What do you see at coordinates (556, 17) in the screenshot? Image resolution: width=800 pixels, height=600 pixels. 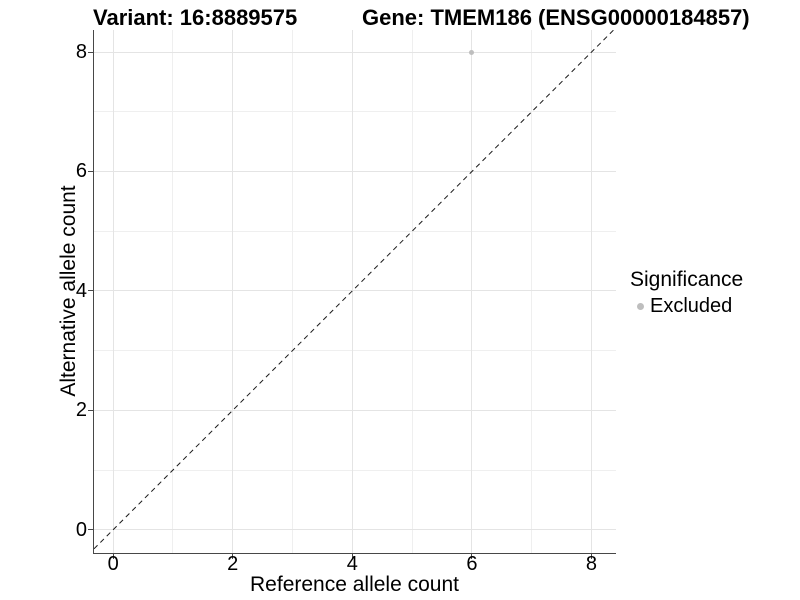 I see `gene-title: Gene: TMEM186 (ENSG00000184857)` at bounding box center [556, 17].